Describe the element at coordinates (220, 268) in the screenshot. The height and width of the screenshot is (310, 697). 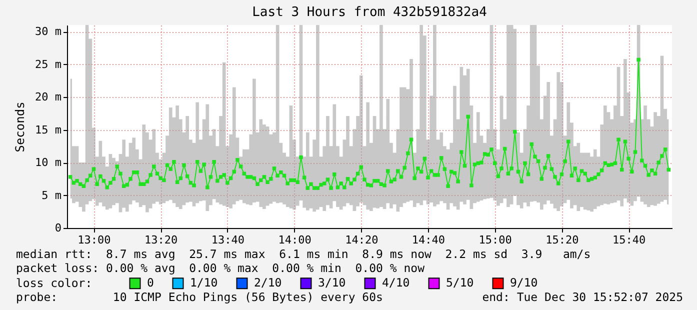
I see `text: packet loss: 0.00 % avg 0.00 % max 0.00 % min 0.00 % now` at that location.